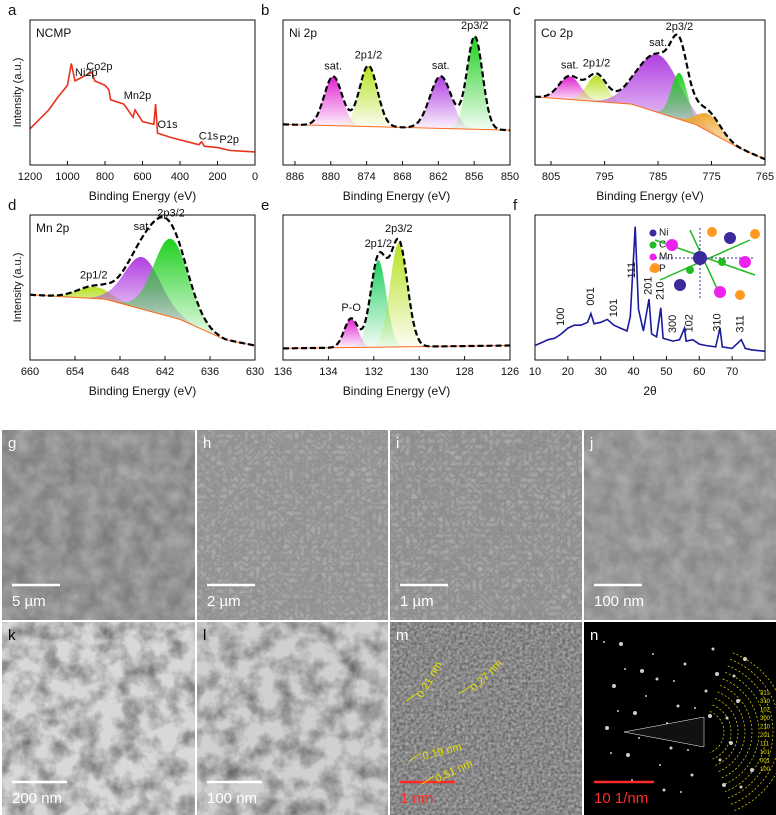  I want to click on ring-label: 210, so click(765, 728).